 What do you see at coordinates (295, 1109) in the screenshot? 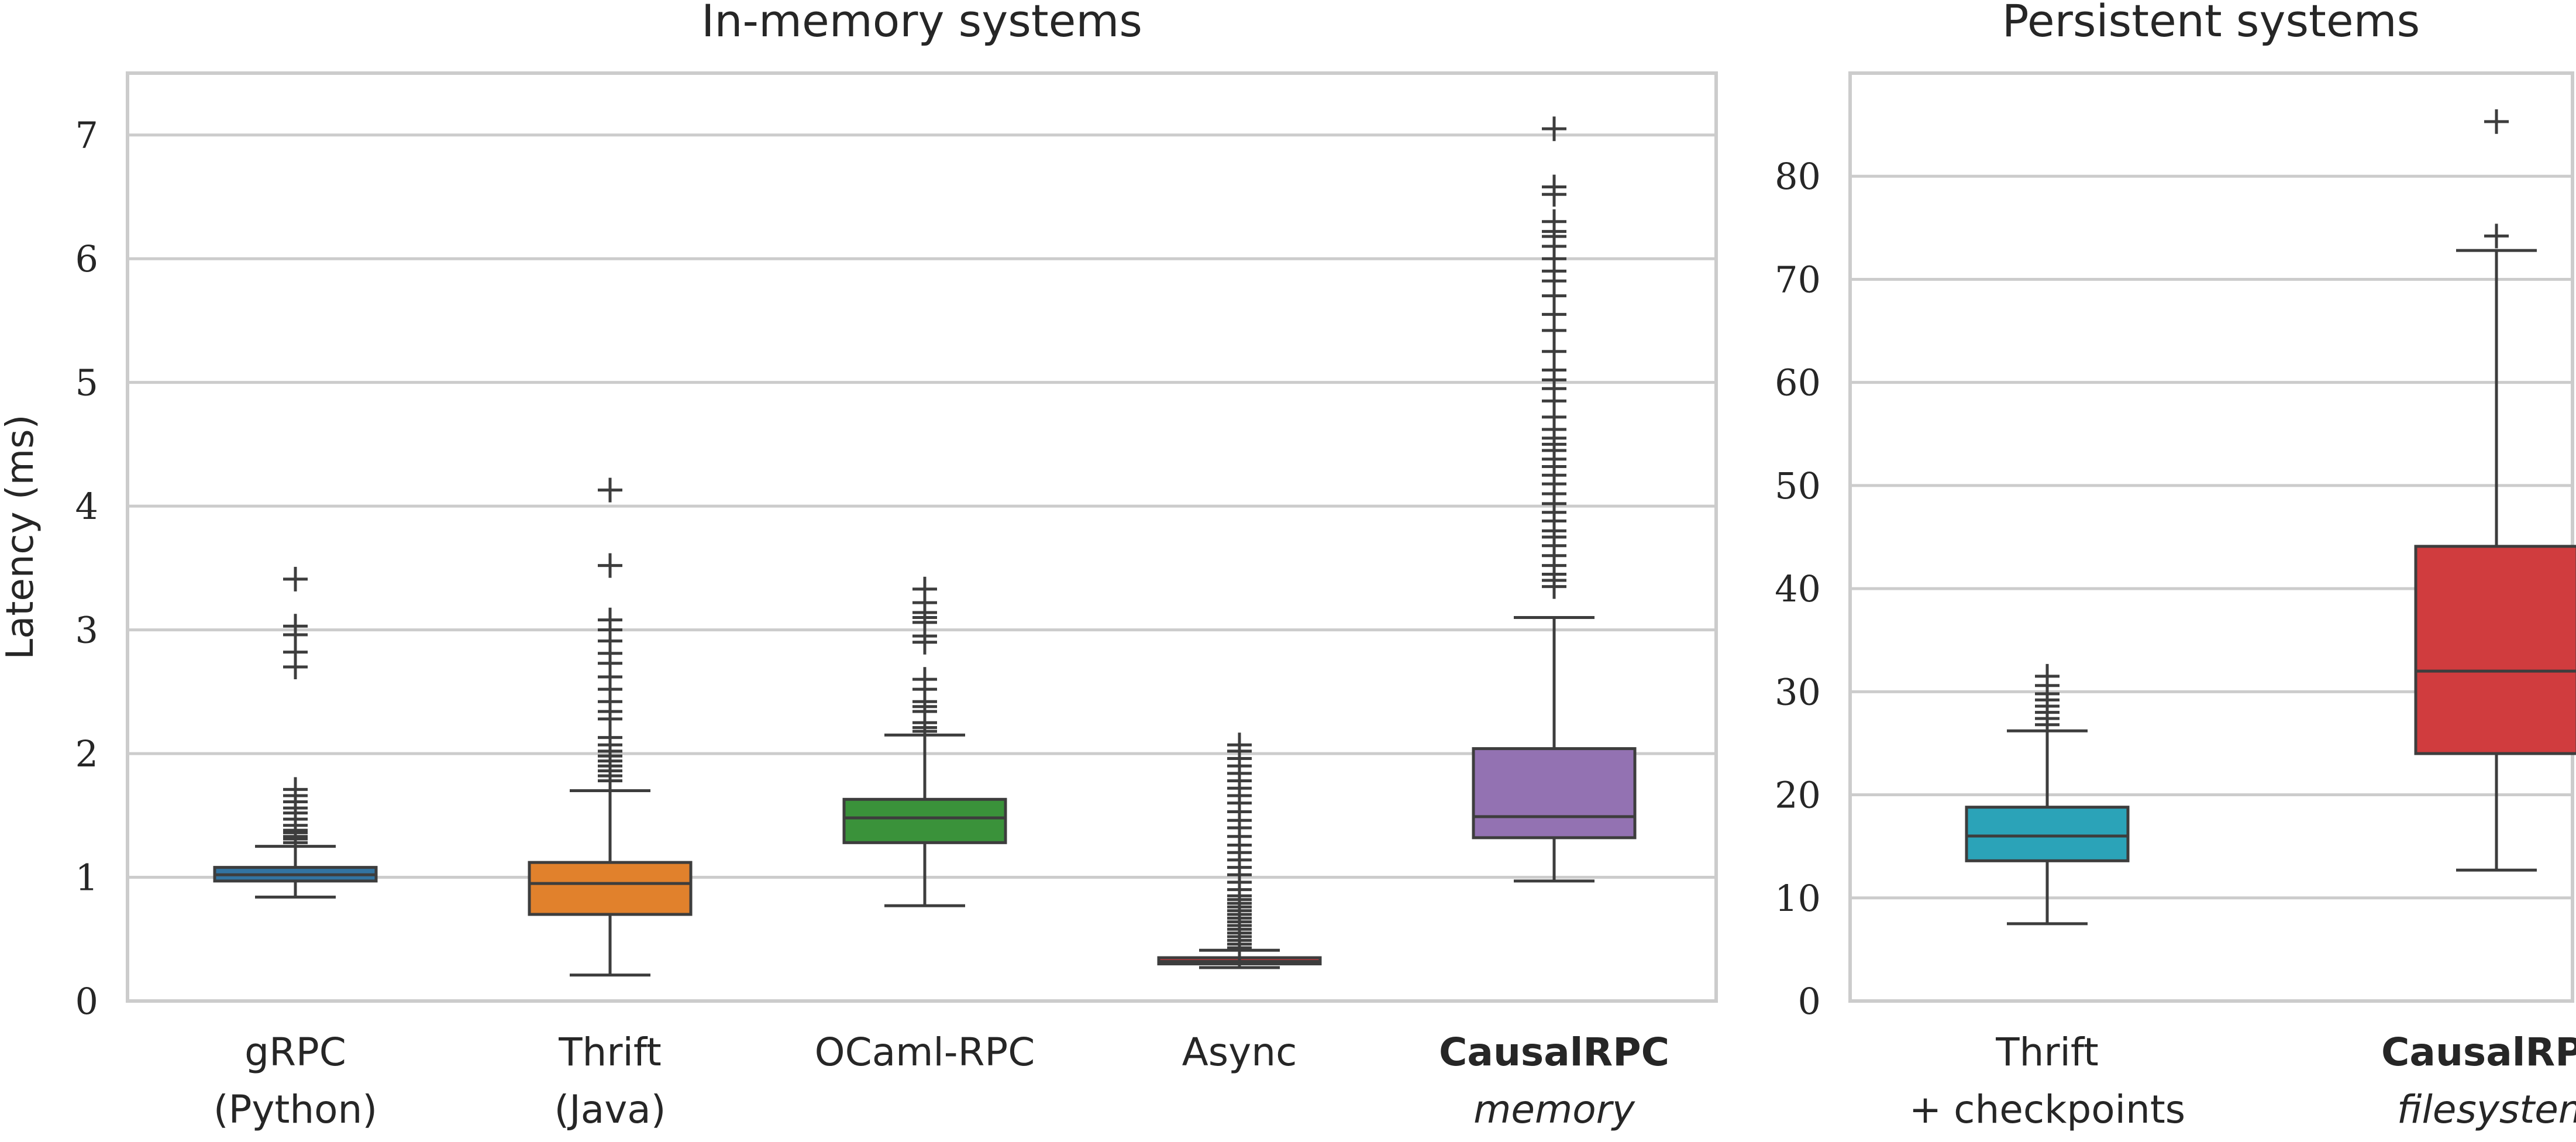
I see `x-tick-sublabel: (Python)` at bounding box center [295, 1109].